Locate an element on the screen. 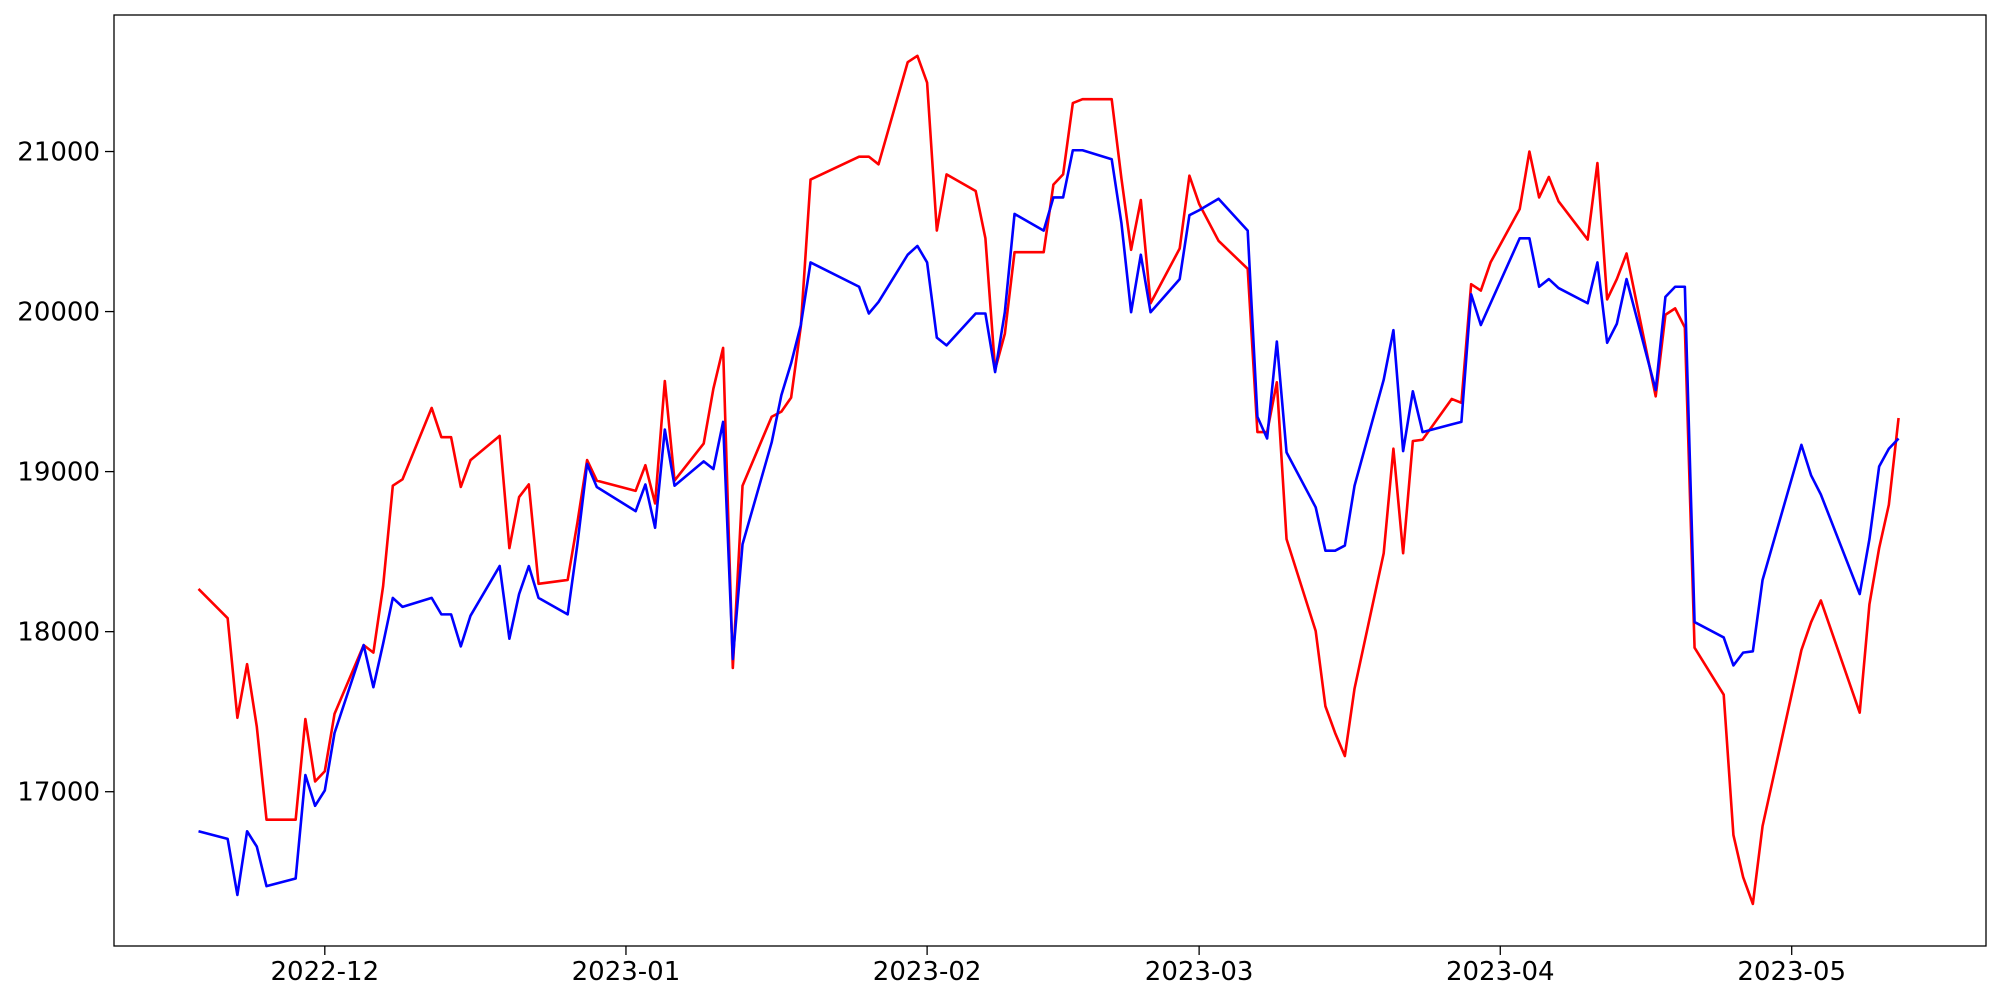  x-tick-label: 2023-02 is located at coordinates (927, 972).